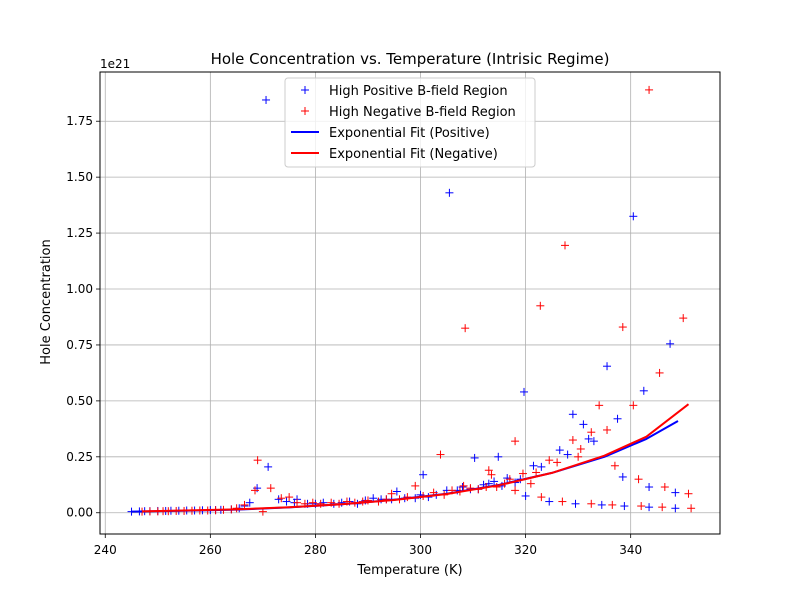 The image size is (800, 600). What do you see at coordinates (105, 550) in the screenshot?
I see `x-tick-label: 240` at bounding box center [105, 550].